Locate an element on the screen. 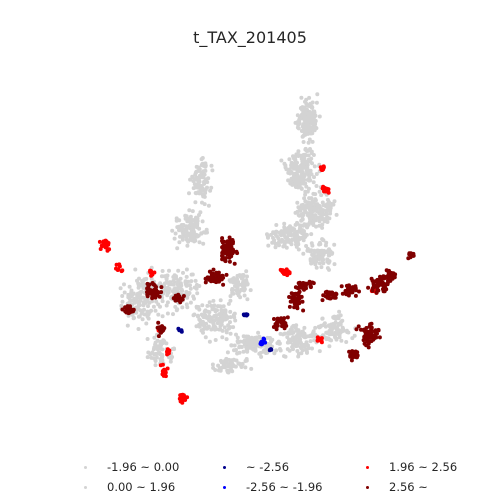  legend-marker is located at coordinates (367, 467).